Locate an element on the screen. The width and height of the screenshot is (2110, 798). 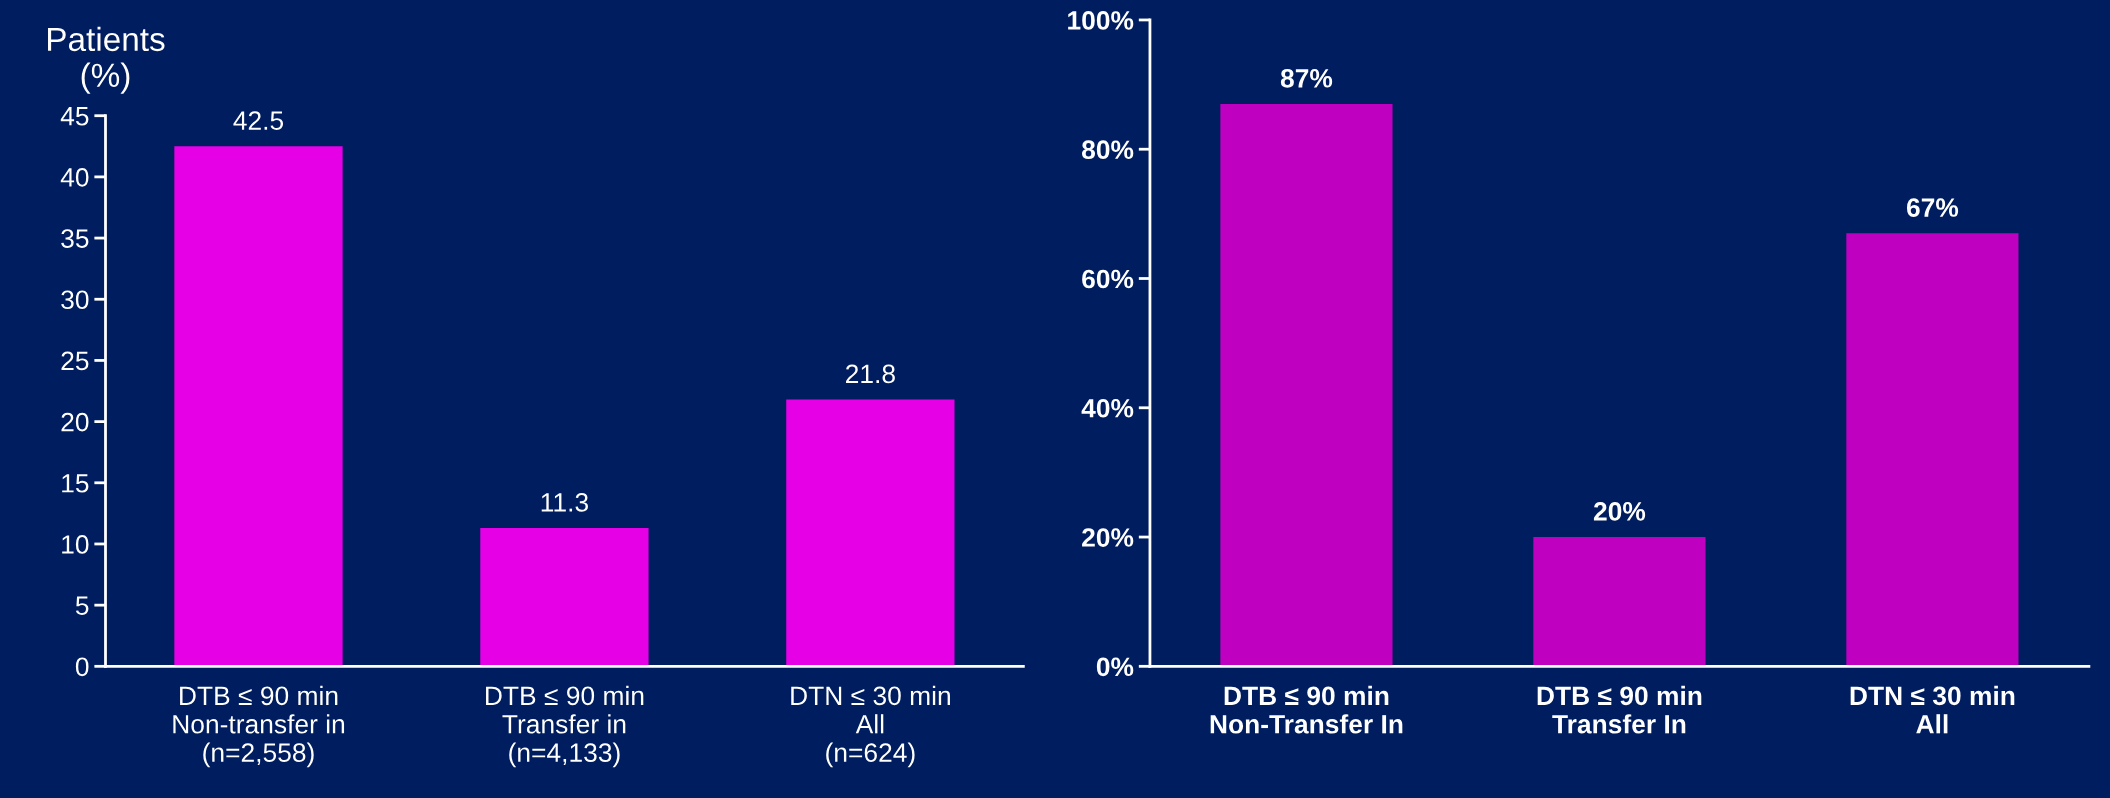
y-axis-title: Patients (%) is located at coordinates (106, 60).